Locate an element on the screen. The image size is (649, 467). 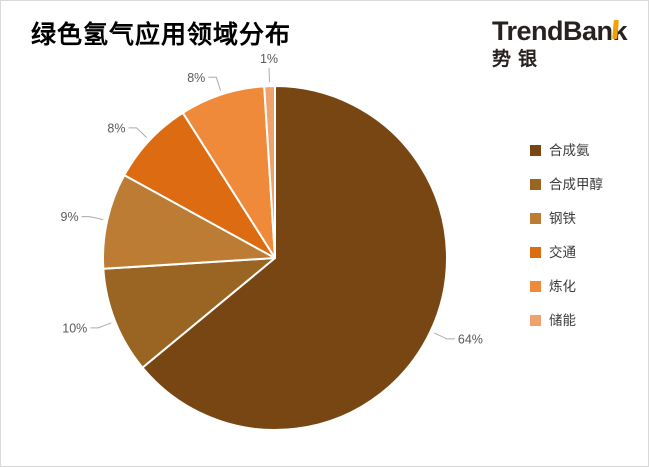
legend-label: 储能 is located at coordinates (562, 320).